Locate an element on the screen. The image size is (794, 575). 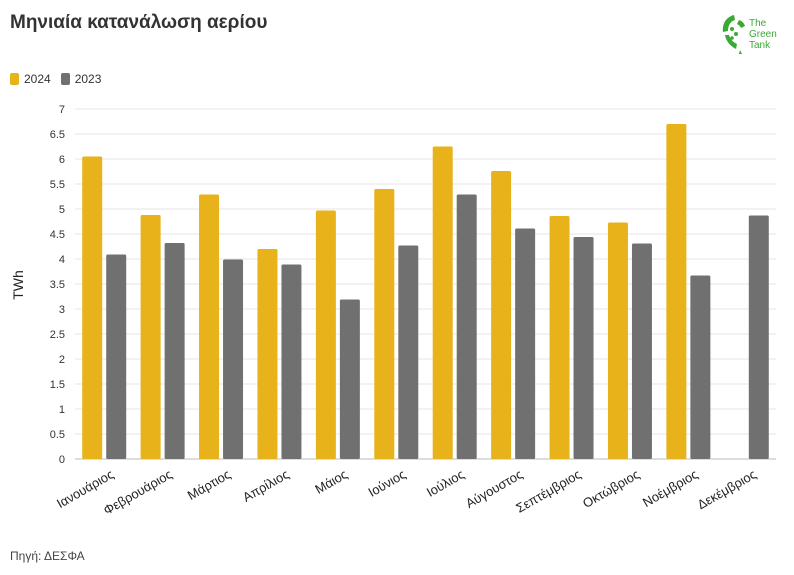
y-tick-label: 6.5 is located at coordinates (57, 135).